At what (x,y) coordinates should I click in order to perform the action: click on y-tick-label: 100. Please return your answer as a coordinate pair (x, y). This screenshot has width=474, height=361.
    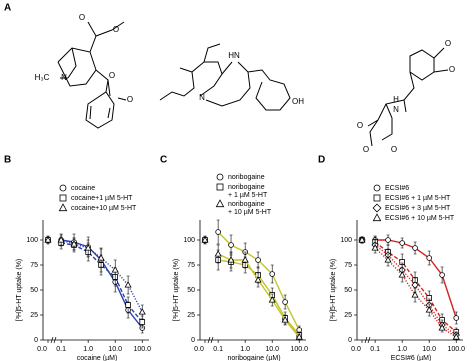
    Looking at the image, I should click on (32, 240).